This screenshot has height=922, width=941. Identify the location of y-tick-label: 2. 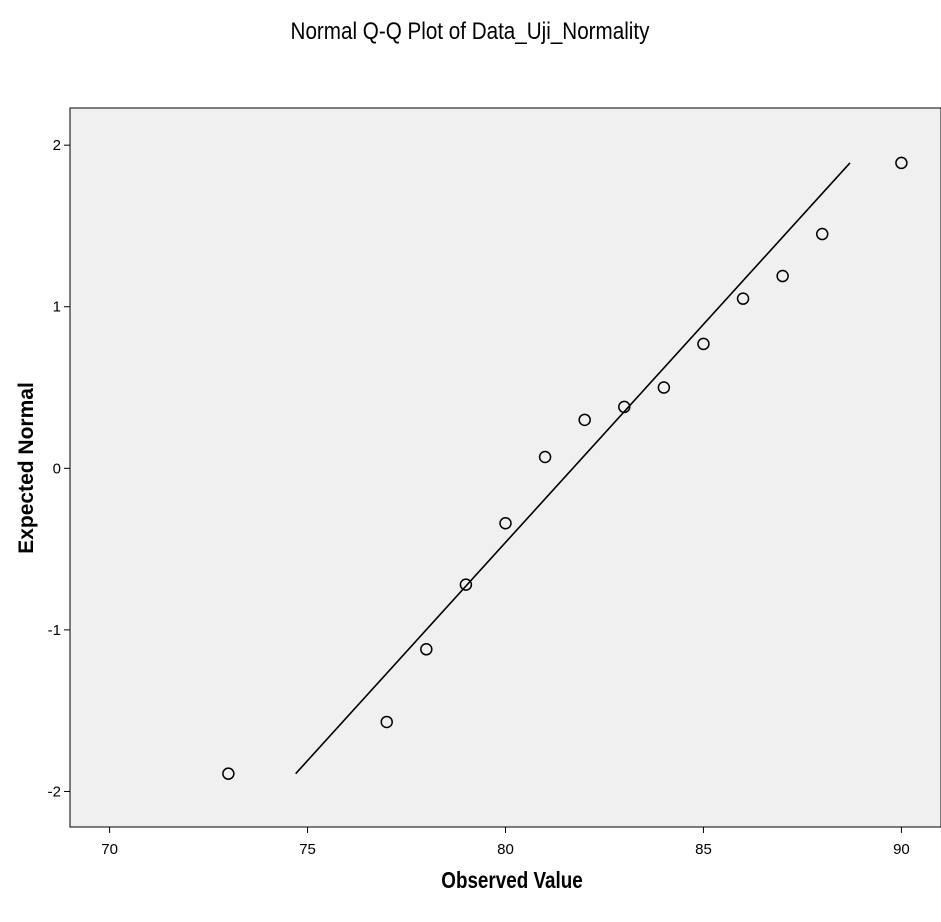
(57, 145).